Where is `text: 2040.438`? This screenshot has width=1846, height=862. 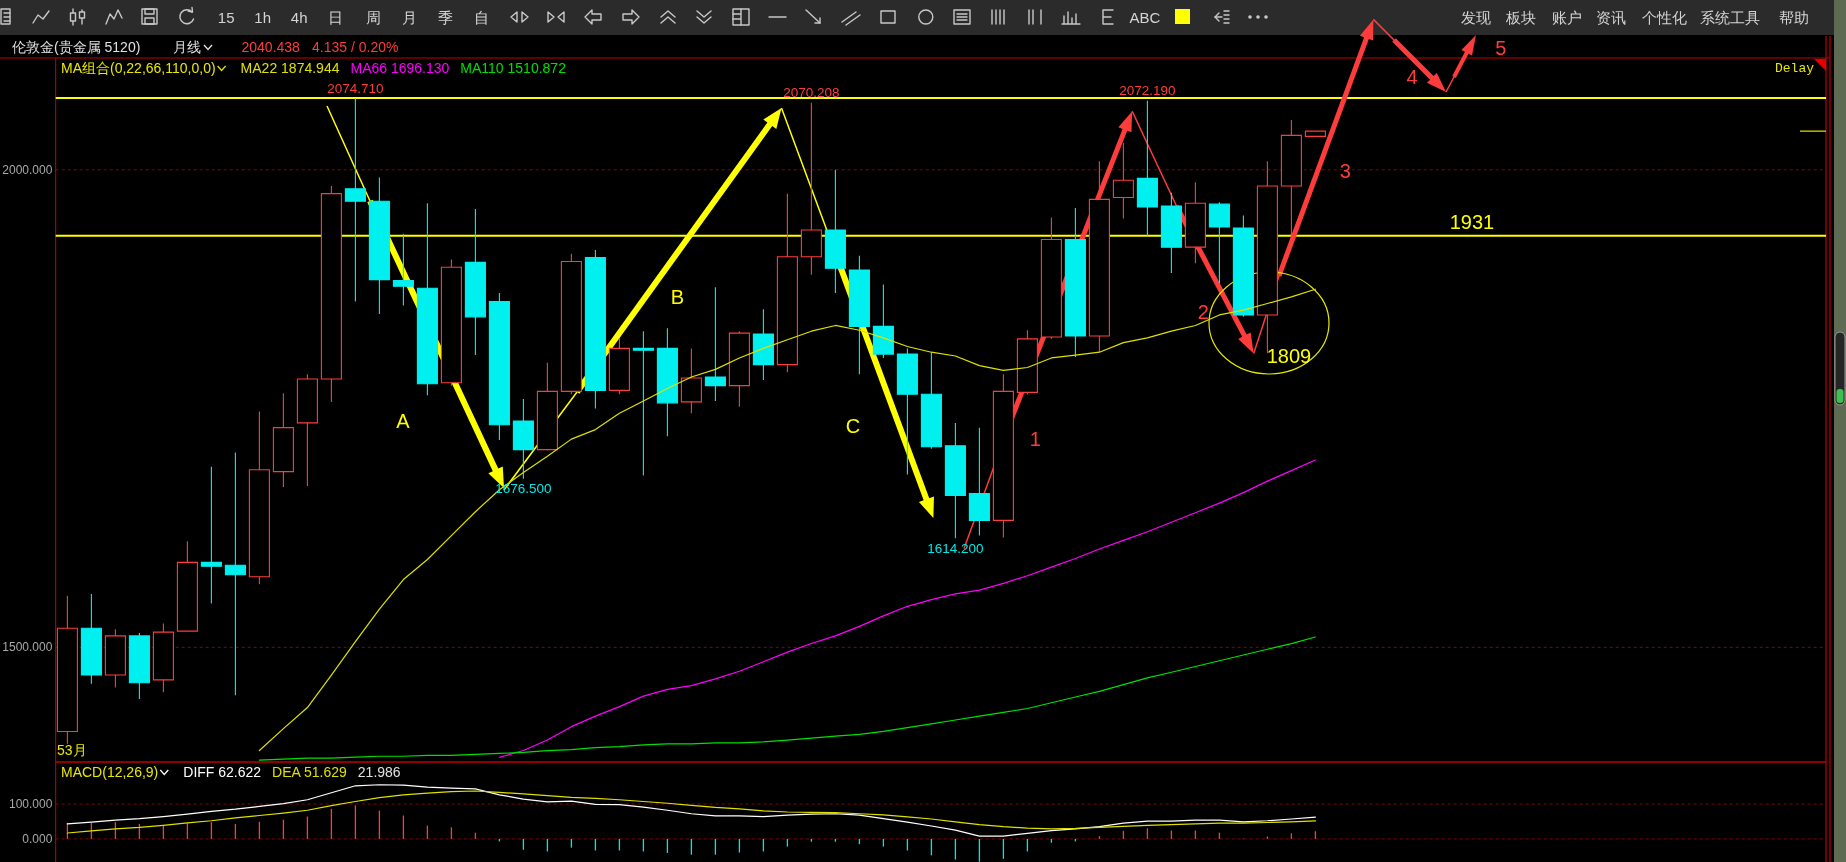
text: 2040.438 is located at coordinates (271, 47).